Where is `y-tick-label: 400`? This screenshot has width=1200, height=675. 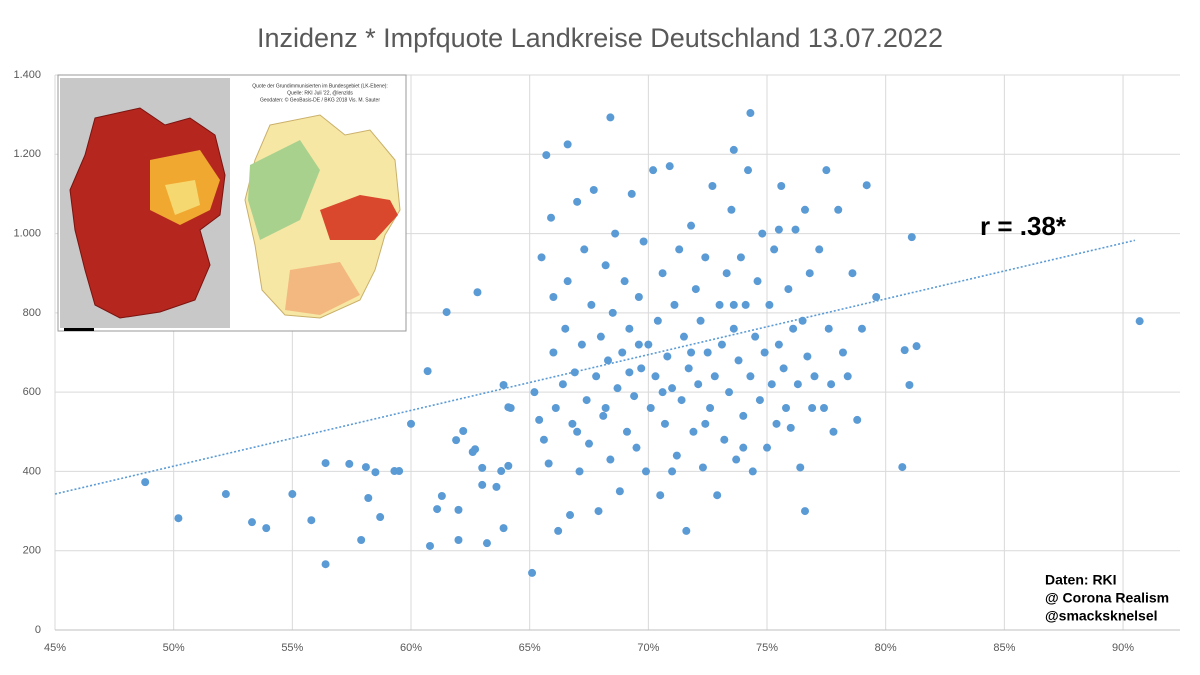
y-tick-label: 400 is located at coordinates (32, 471).